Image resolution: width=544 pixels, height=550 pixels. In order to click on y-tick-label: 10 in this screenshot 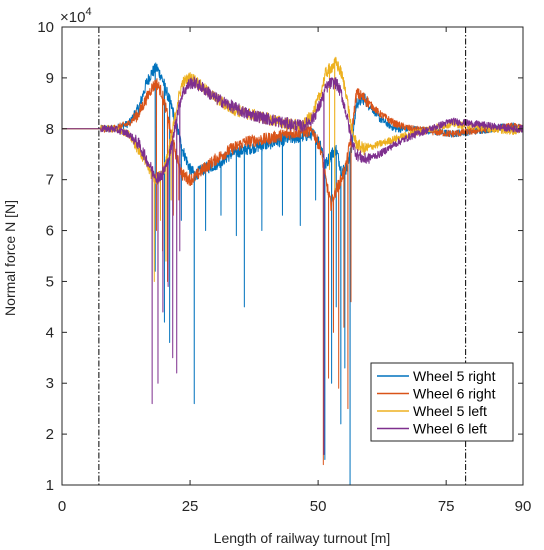, I will do `click(45, 27)`.